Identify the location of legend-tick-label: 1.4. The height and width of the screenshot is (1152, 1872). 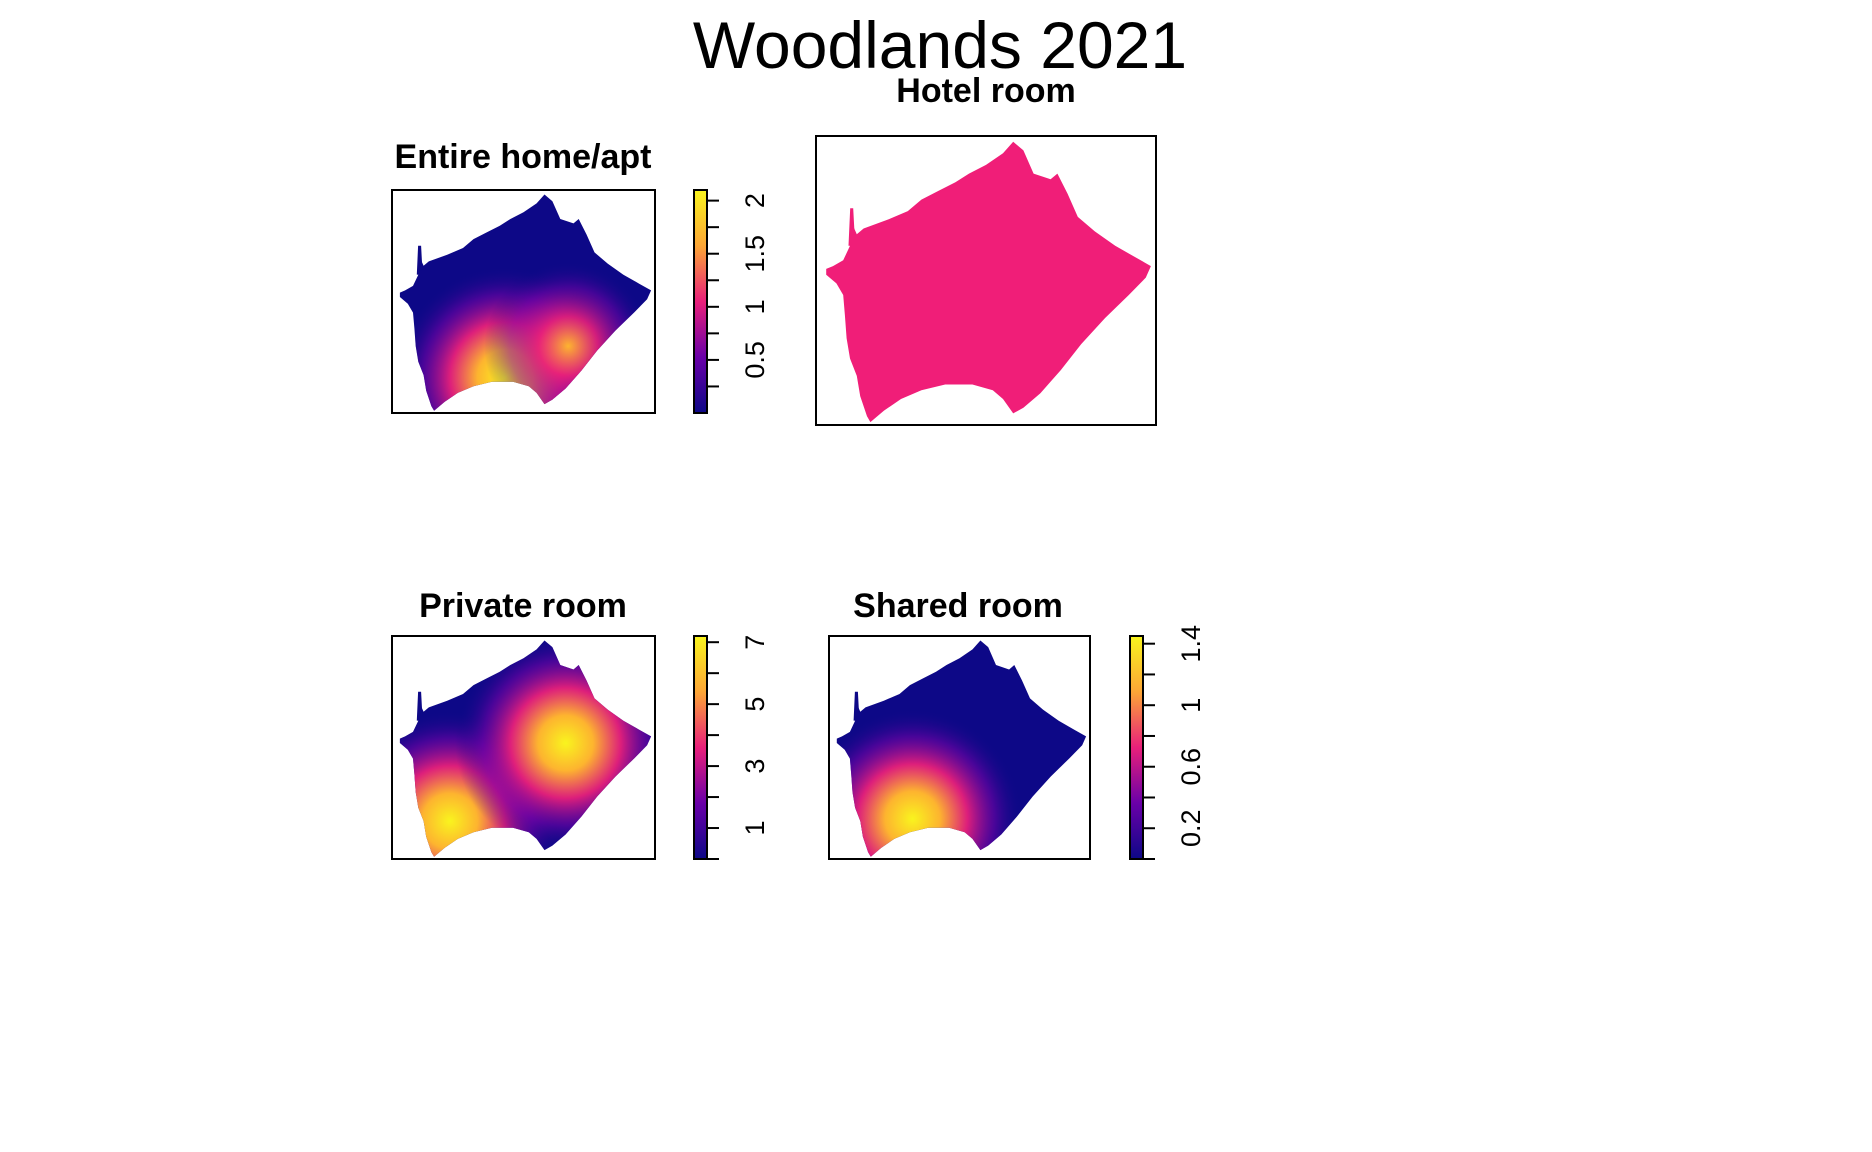
(1191, 644).